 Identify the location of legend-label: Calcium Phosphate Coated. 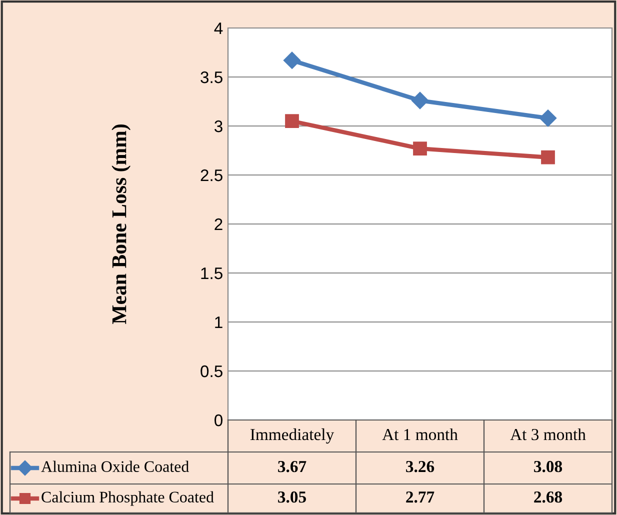
(128, 498).